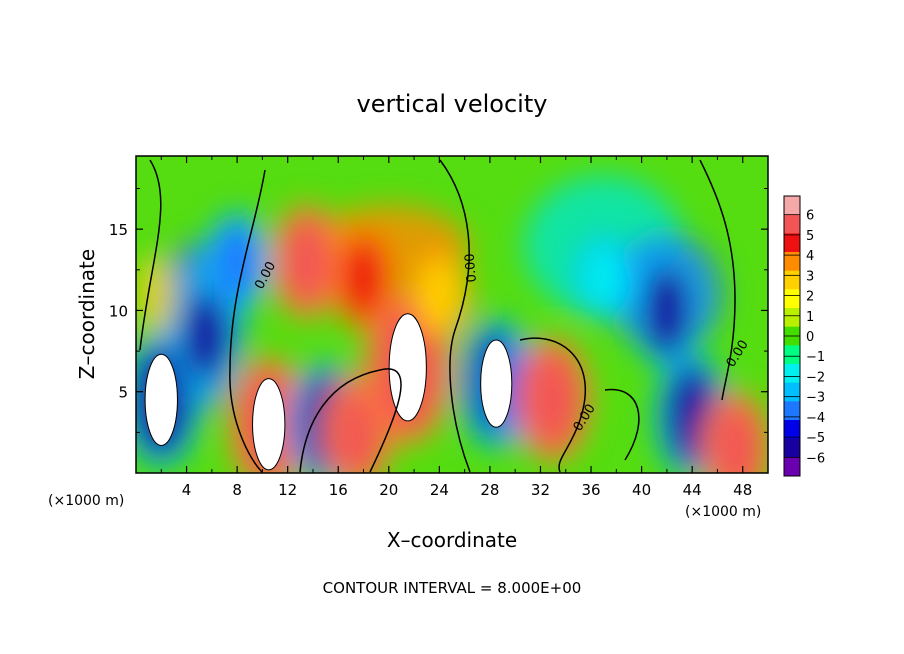 Image resolution: width=904 pixels, height=654 pixels. Describe the element at coordinates (489, 490) in the screenshot. I see `x-tick-label: 28` at that location.